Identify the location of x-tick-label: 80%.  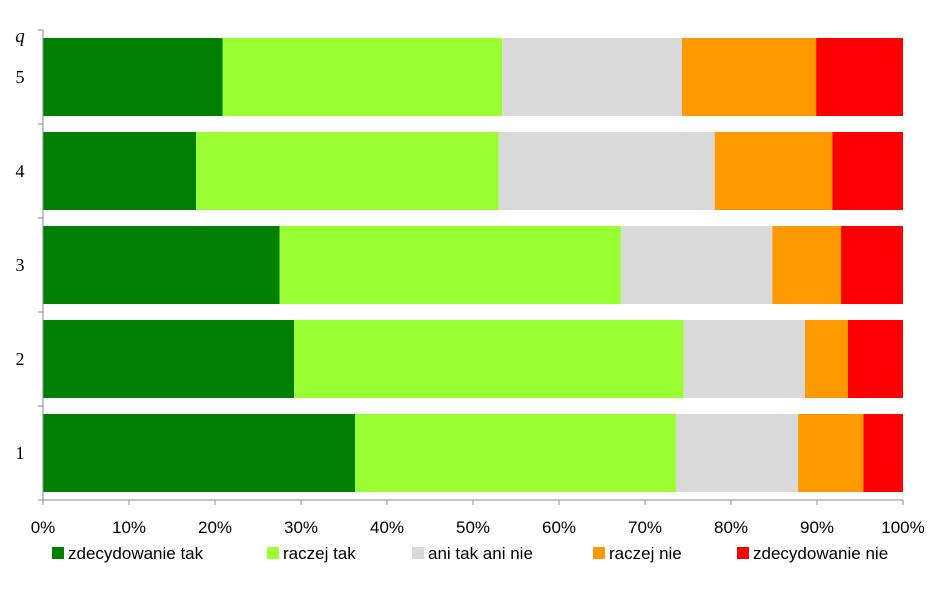
(731, 527).